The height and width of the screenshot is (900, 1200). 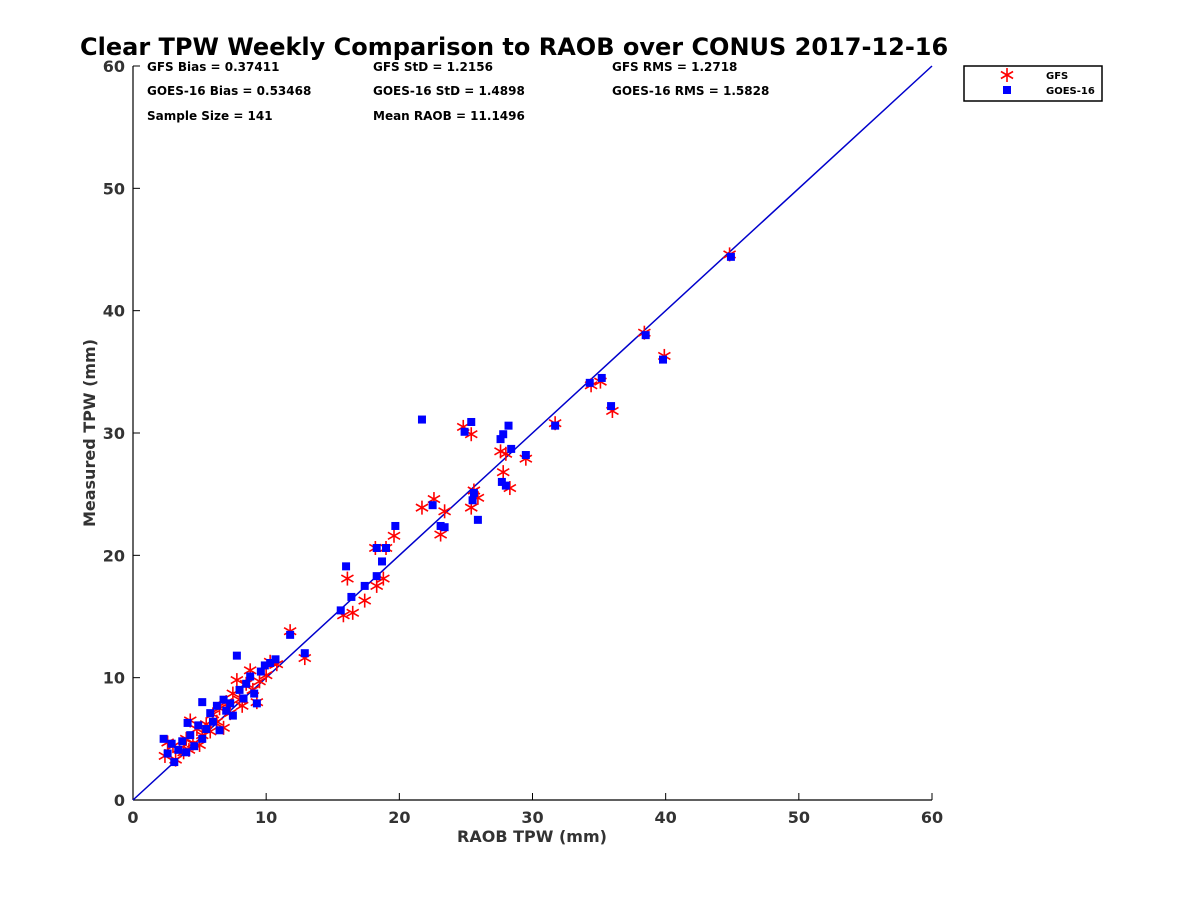 What do you see at coordinates (1057, 76) in the screenshot?
I see `legend-label-gfs: GFS` at bounding box center [1057, 76].